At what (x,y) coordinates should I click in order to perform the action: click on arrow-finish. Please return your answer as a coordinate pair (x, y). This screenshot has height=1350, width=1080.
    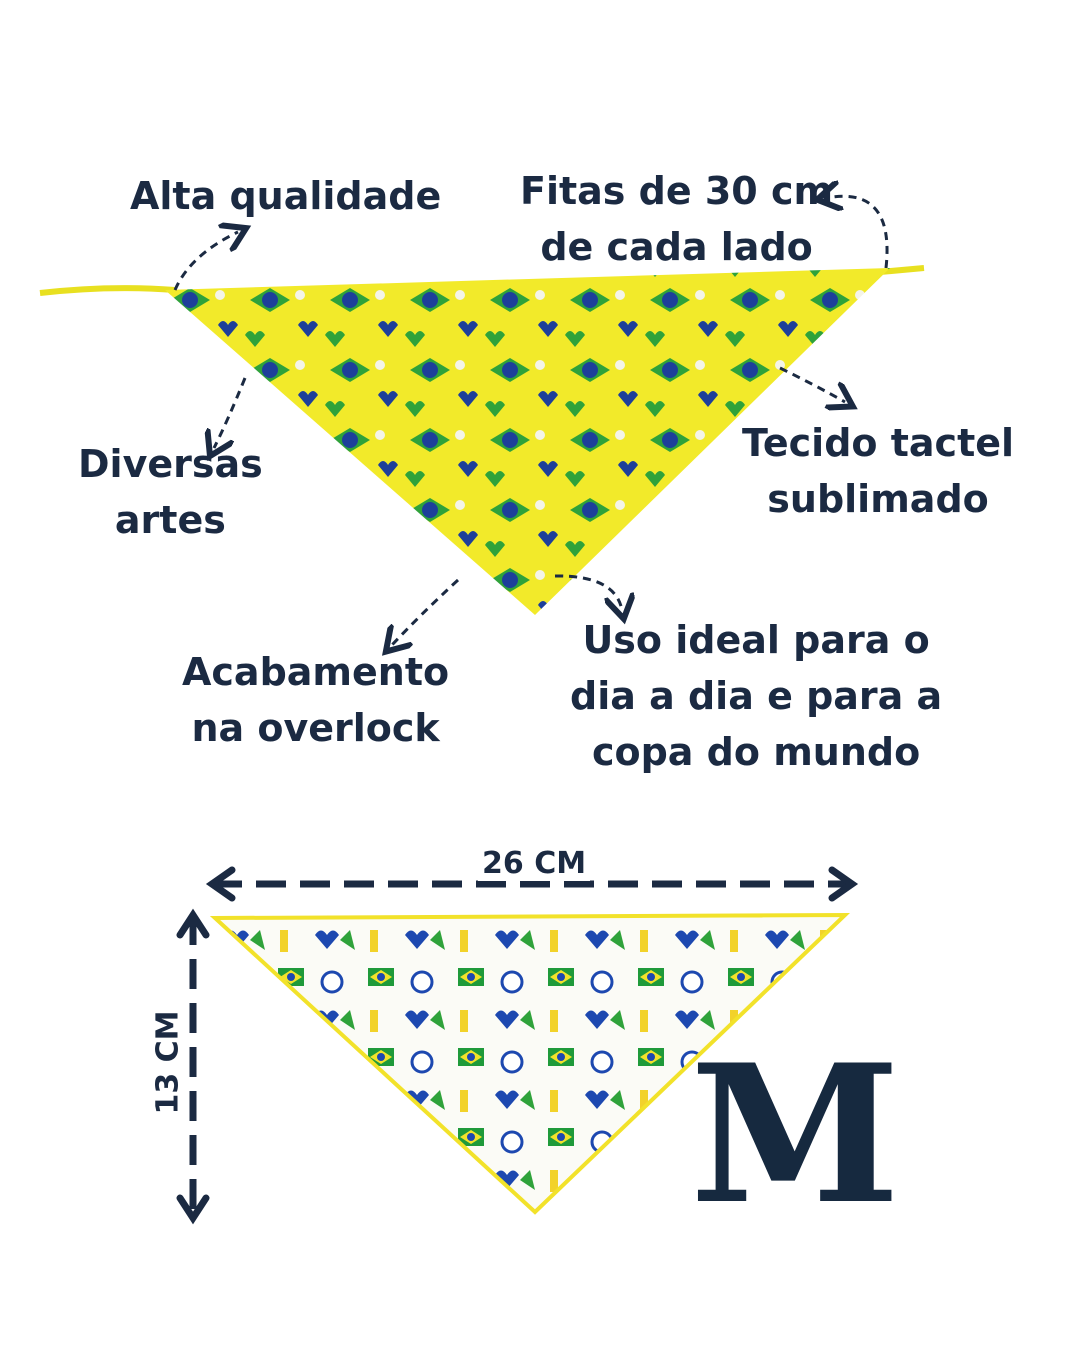
    Looking at the image, I should click on (426, 611).